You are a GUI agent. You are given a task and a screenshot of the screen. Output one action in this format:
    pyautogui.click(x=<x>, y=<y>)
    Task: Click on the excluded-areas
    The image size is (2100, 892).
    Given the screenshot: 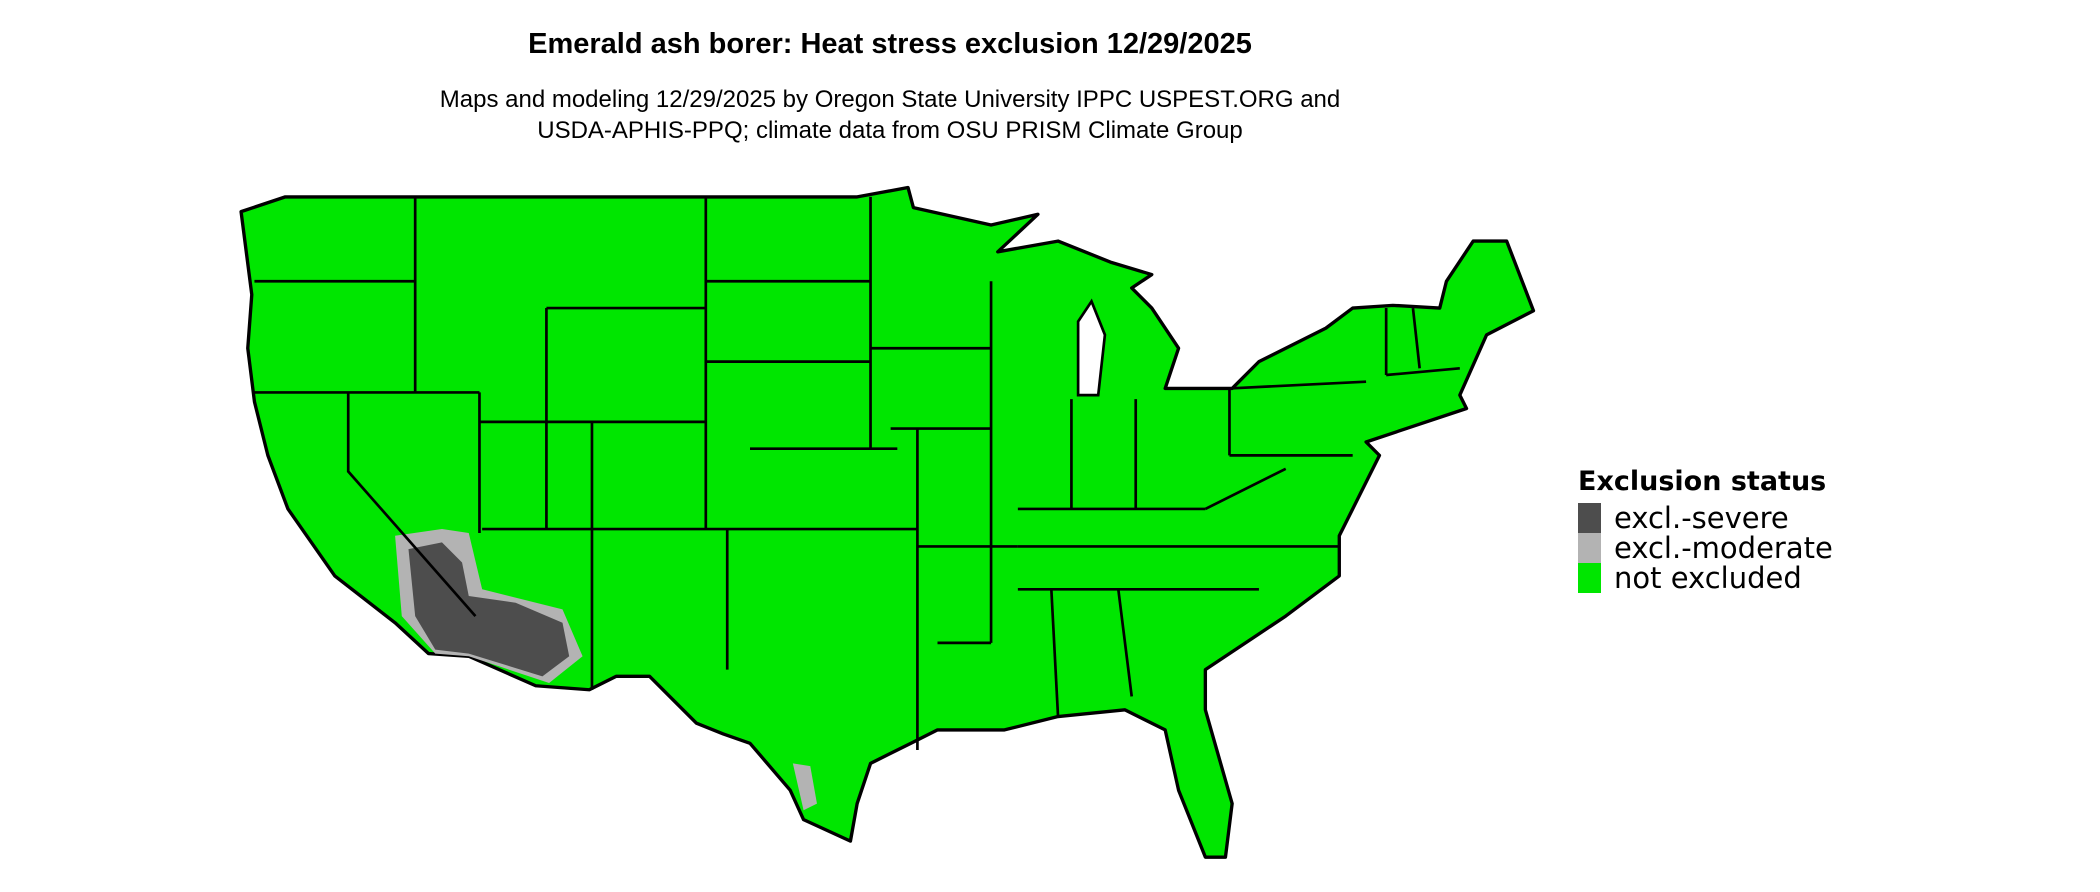 What is the action you would take?
    pyautogui.click(x=606, y=670)
    